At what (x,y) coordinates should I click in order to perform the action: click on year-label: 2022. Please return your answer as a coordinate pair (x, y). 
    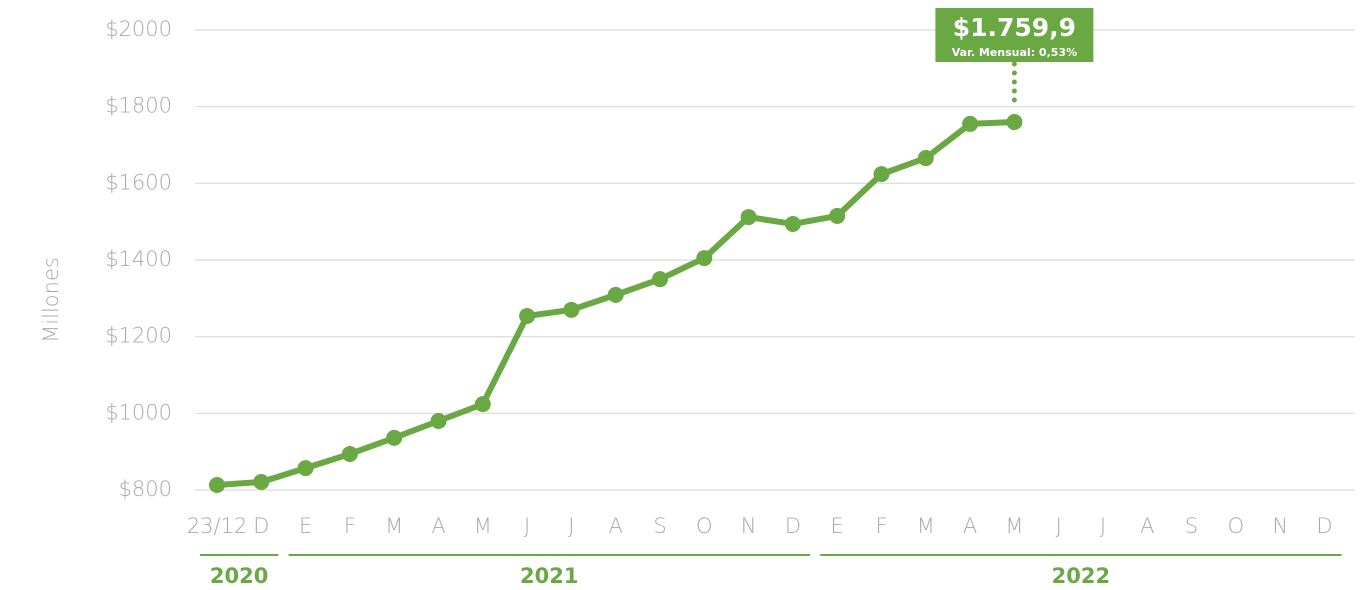
    Looking at the image, I should click on (1081, 576).